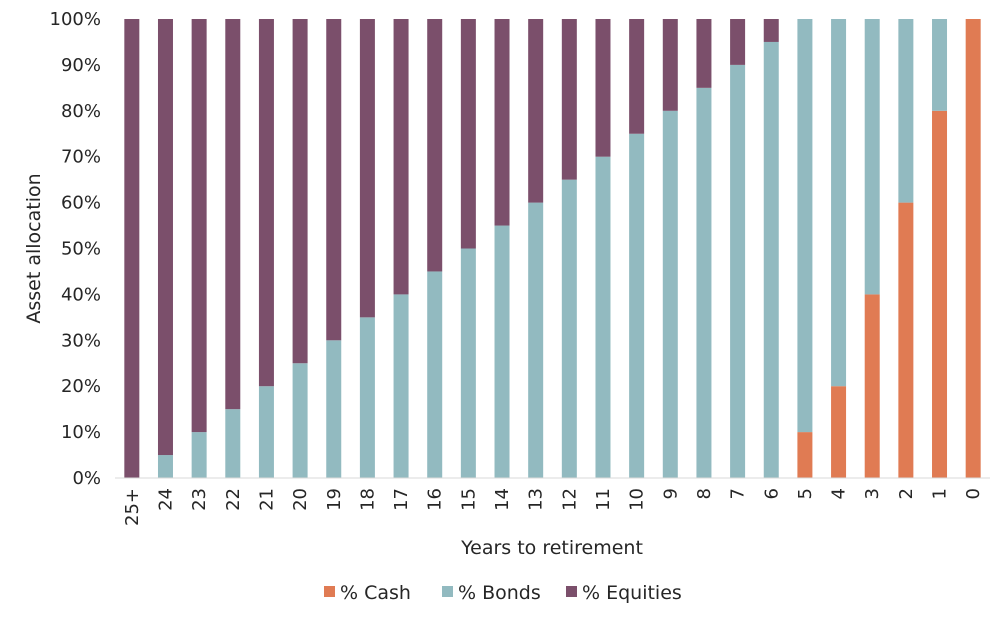 This screenshot has height=618, width=1000. Describe the element at coordinates (75, 19) in the screenshot. I see `y-tick-label: 100%` at that location.